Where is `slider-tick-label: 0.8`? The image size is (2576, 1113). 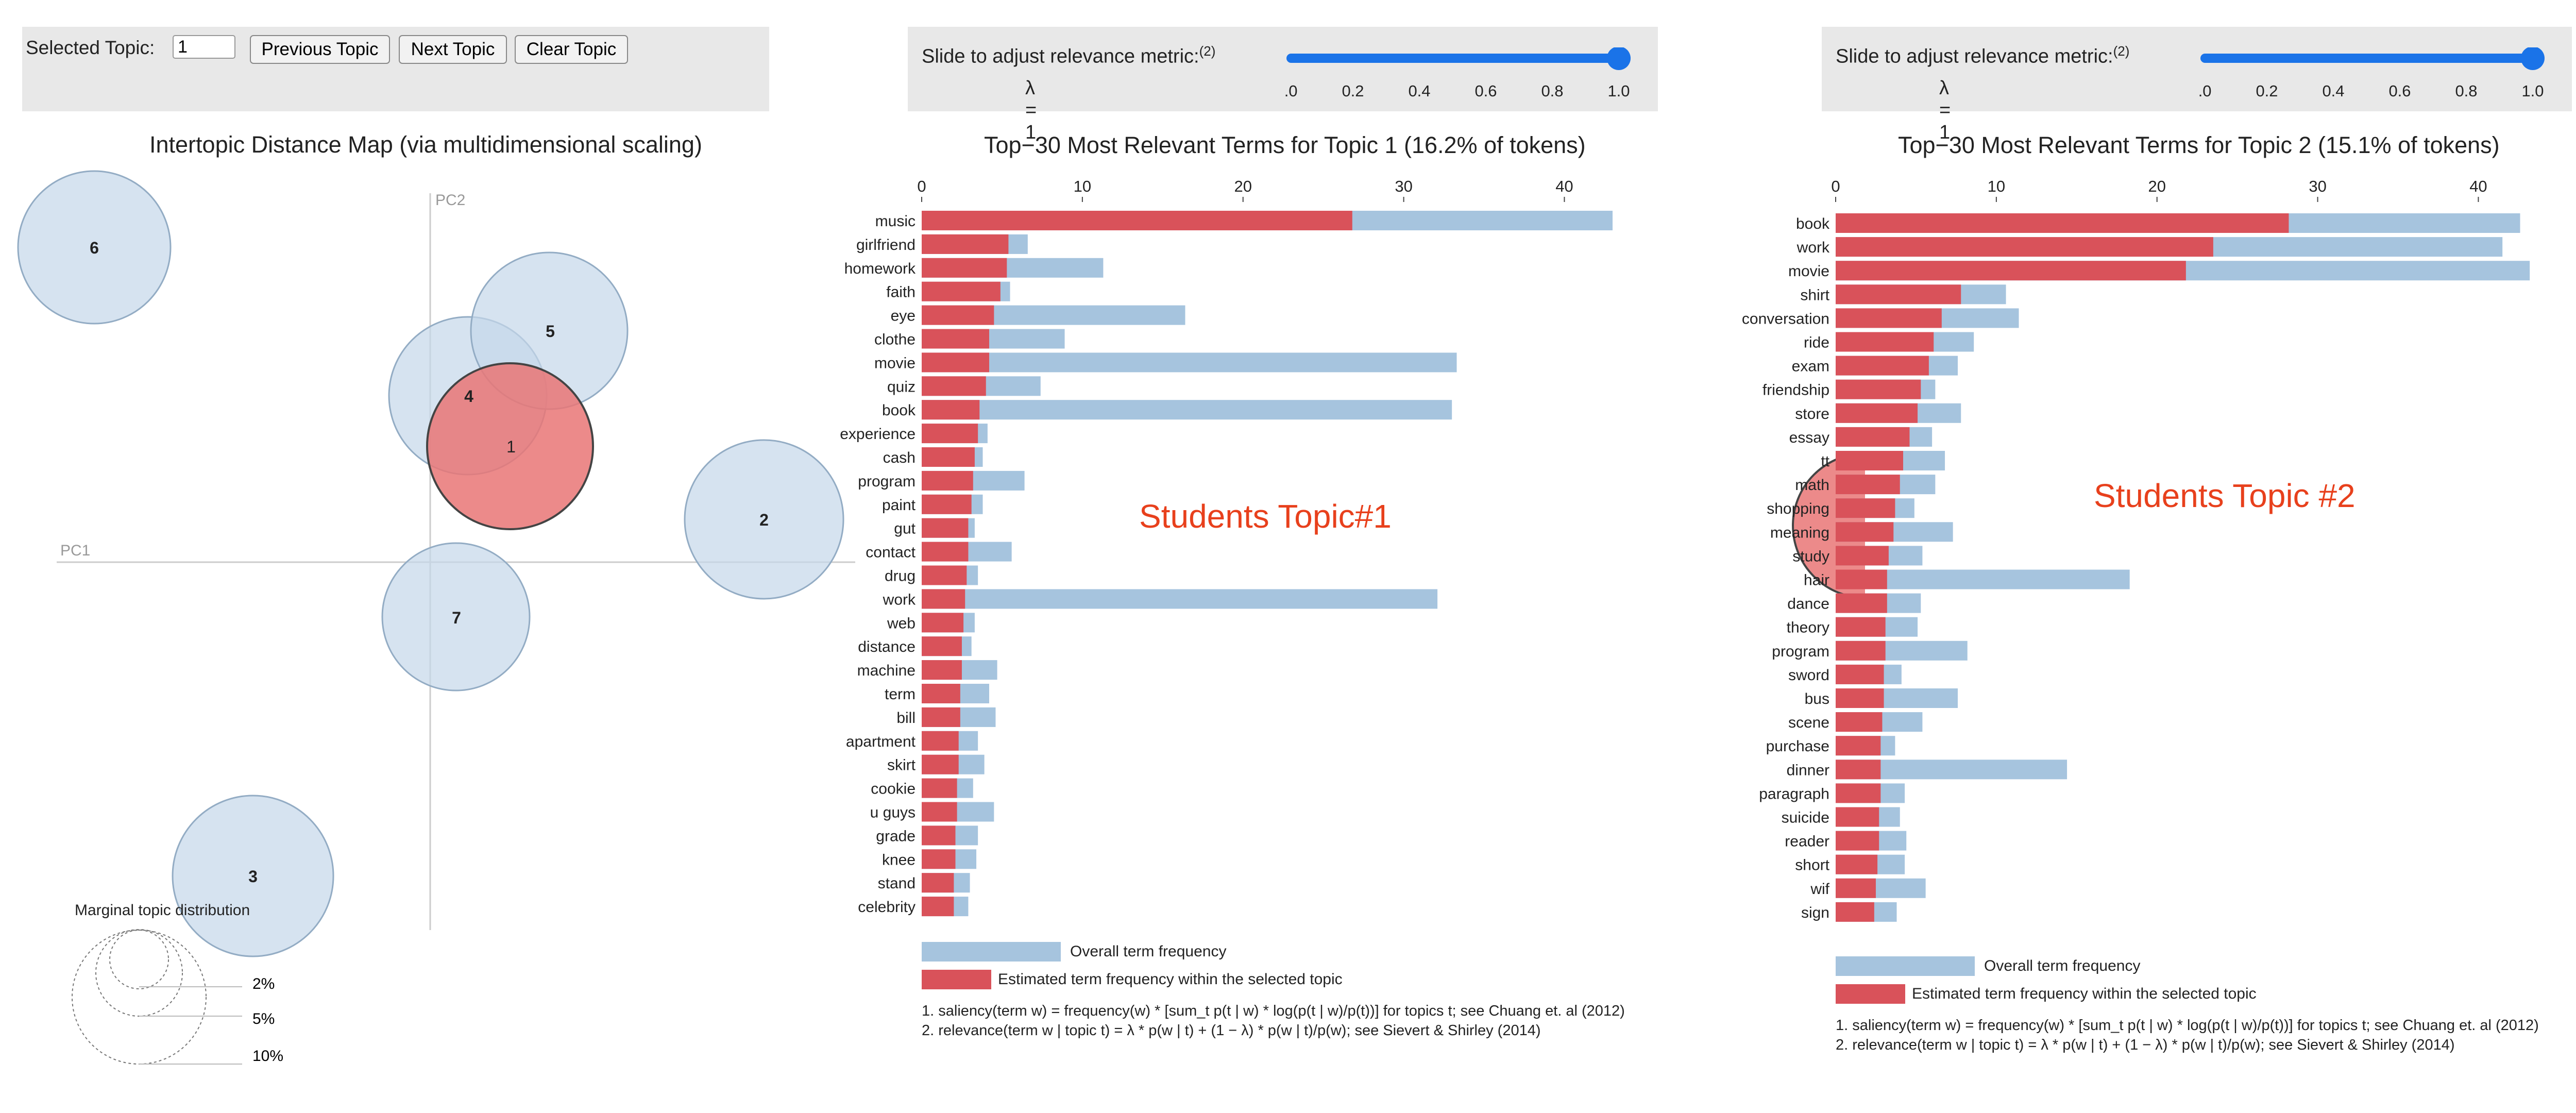
slider-tick-label: 0.8 is located at coordinates (1552, 91).